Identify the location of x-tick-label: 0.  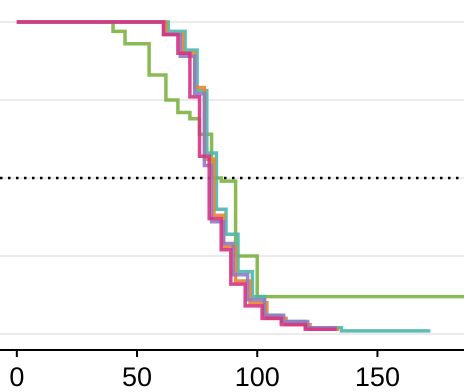
(16, 377).